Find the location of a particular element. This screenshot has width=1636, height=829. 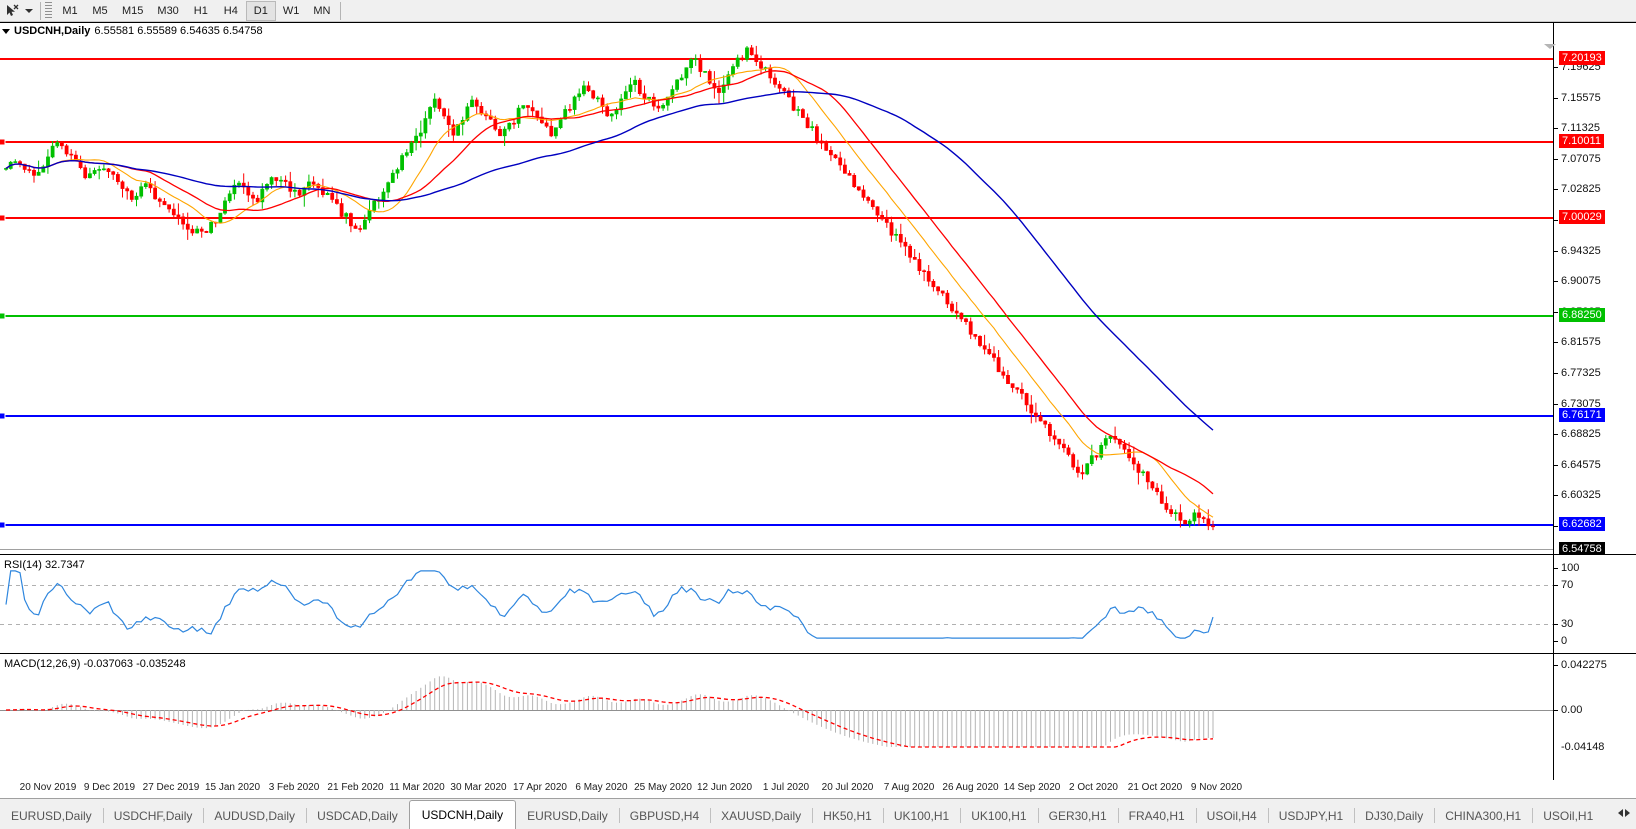

timeframe-m15: M15 is located at coordinates (133, 10).